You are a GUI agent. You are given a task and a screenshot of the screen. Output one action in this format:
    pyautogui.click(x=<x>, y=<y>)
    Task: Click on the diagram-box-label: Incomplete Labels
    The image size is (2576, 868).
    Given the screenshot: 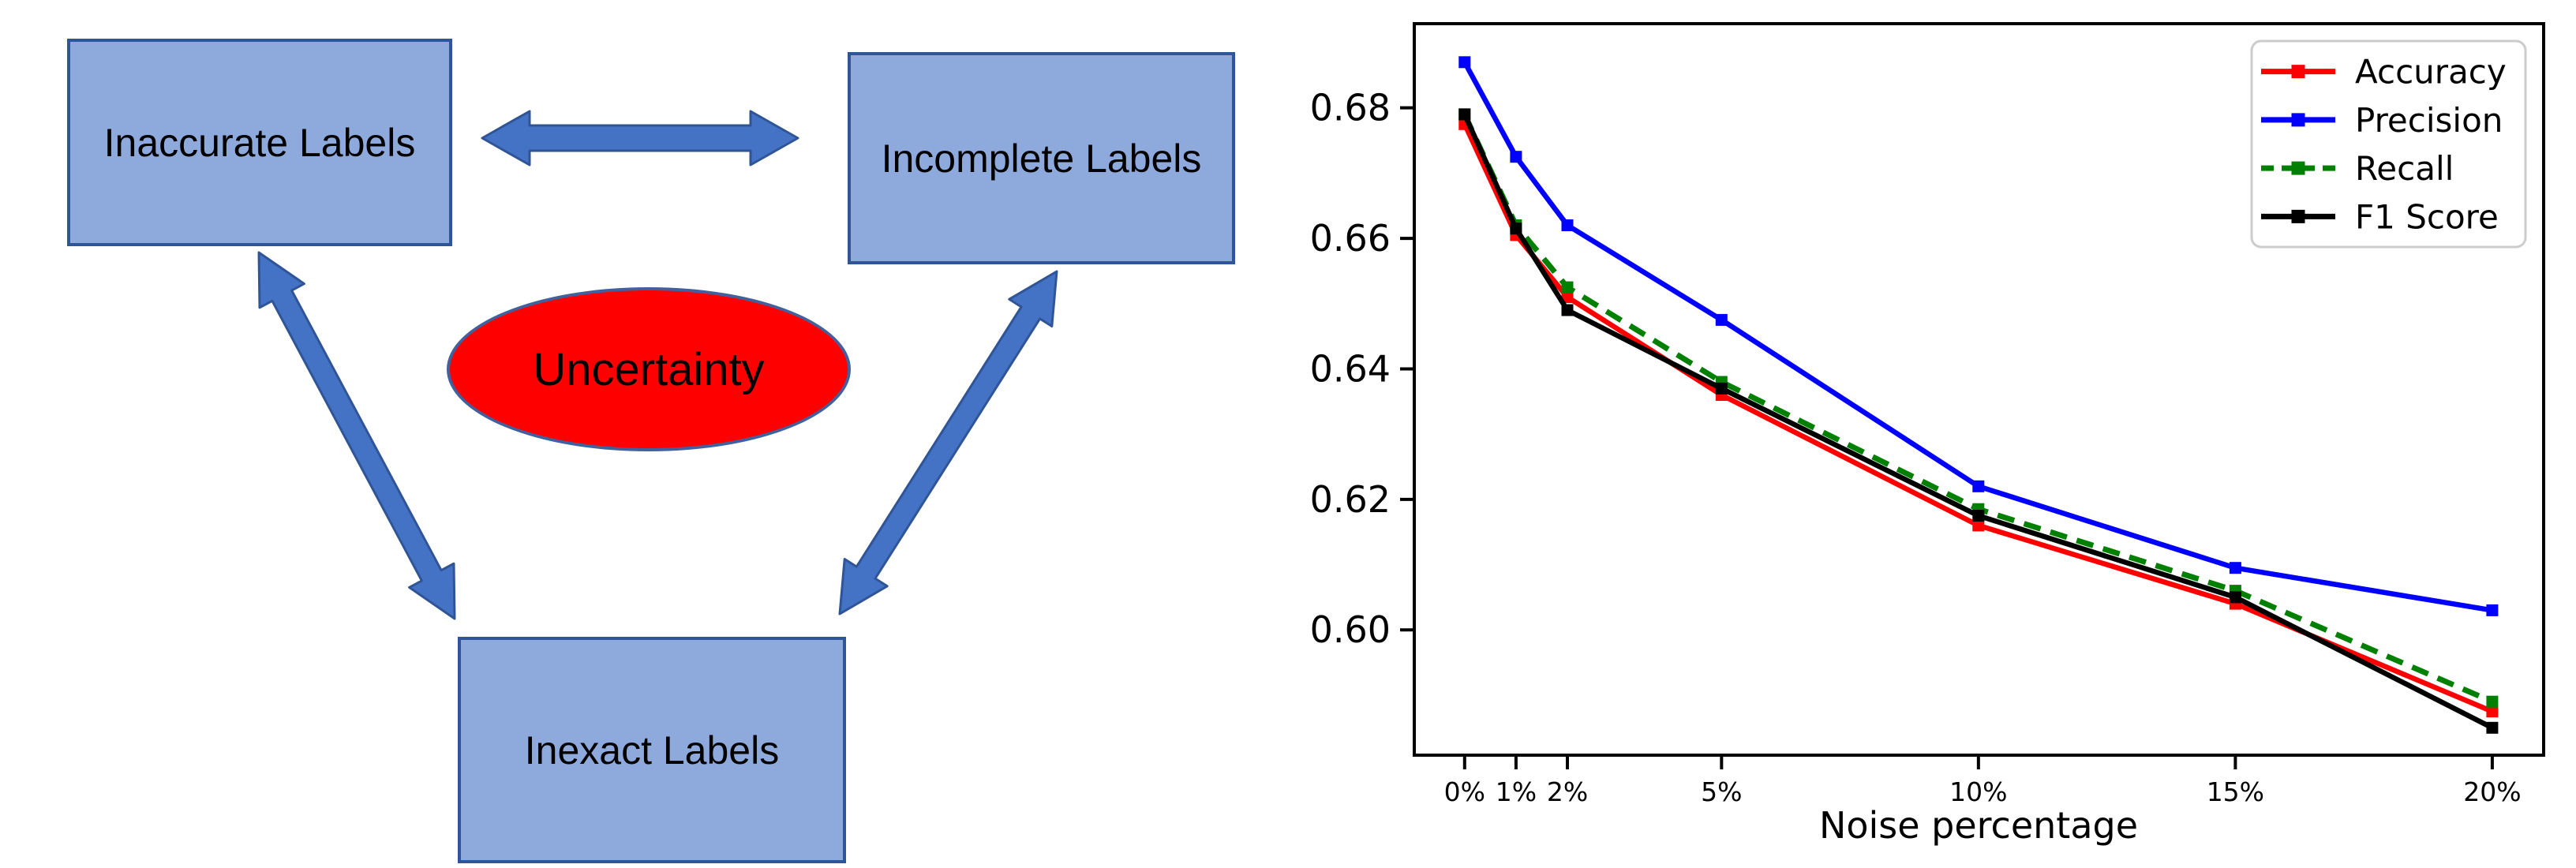 What is the action you would take?
    pyautogui.click(x=1041, y=158)
    